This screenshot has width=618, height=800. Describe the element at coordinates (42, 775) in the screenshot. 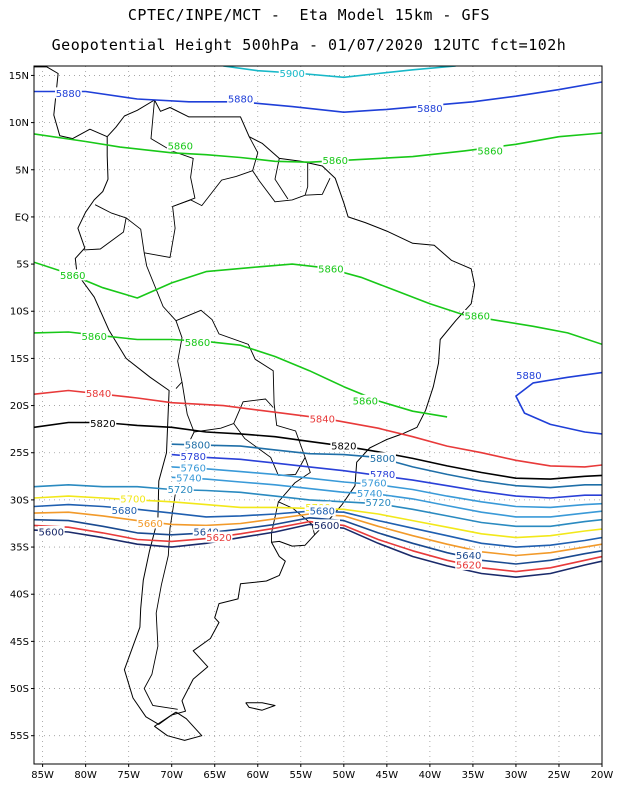

I see `lon-tick-label: 85W` at that location.